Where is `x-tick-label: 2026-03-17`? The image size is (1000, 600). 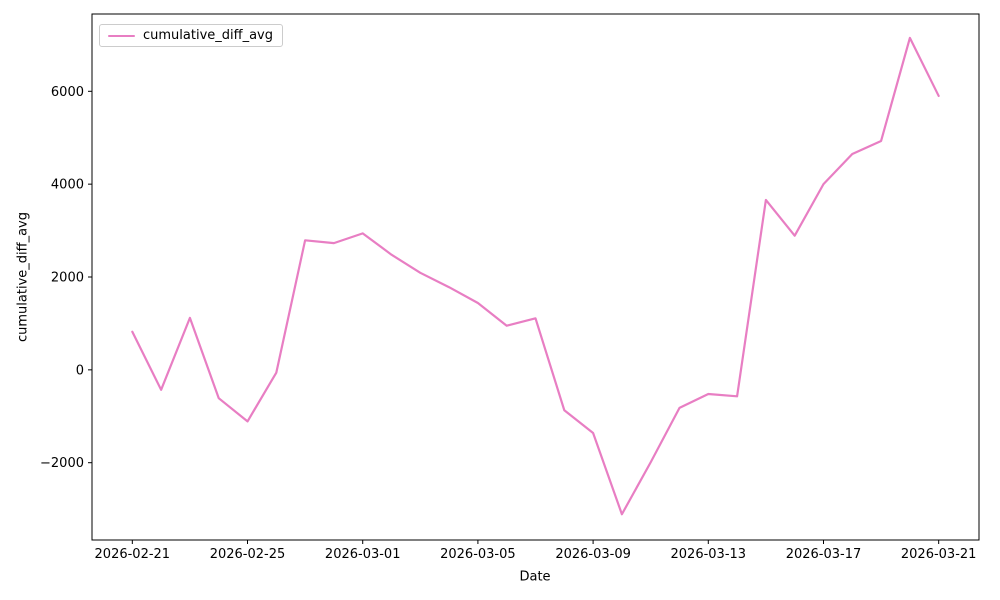 x-tick-label: 2026-03-17 is located at coordinates (824, 554).